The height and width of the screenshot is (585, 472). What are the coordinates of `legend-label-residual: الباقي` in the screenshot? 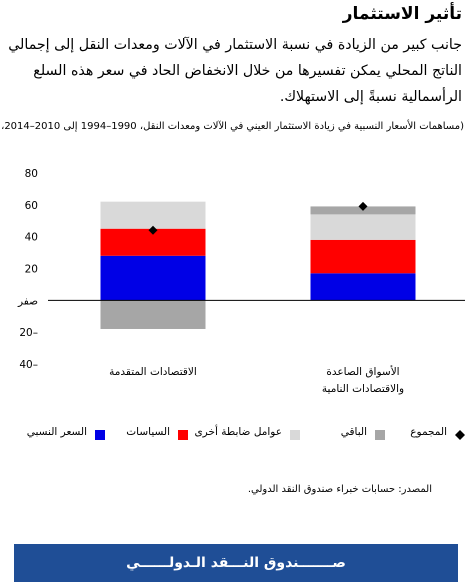 It's located at (353, 432).